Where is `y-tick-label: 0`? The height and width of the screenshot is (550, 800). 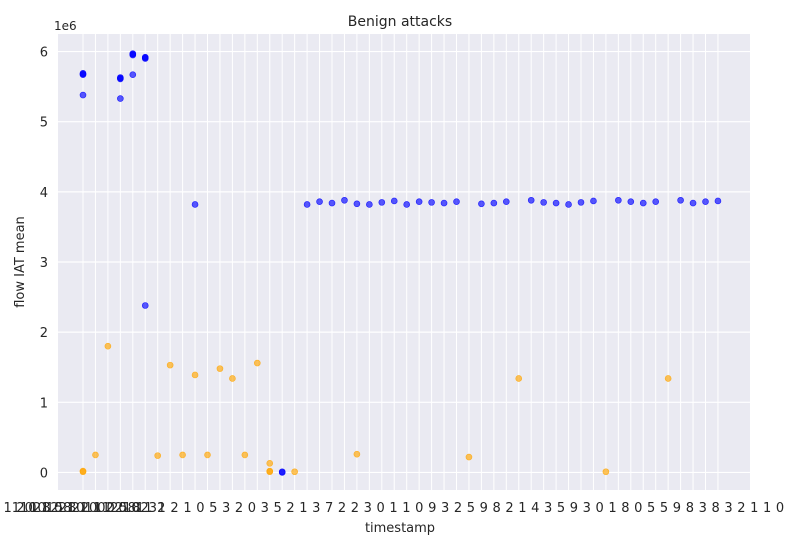
y-tick-label: 0 is located at coordinates (44, 473).